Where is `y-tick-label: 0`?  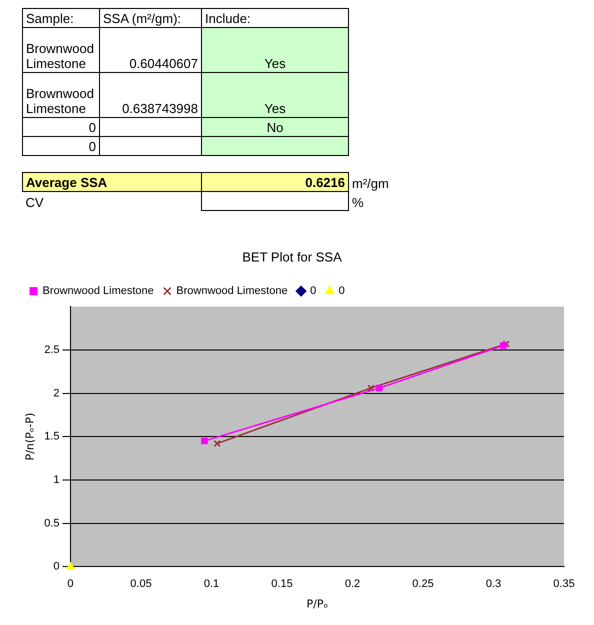
y-tick-label: 0 is located at coordinates (56, 566).